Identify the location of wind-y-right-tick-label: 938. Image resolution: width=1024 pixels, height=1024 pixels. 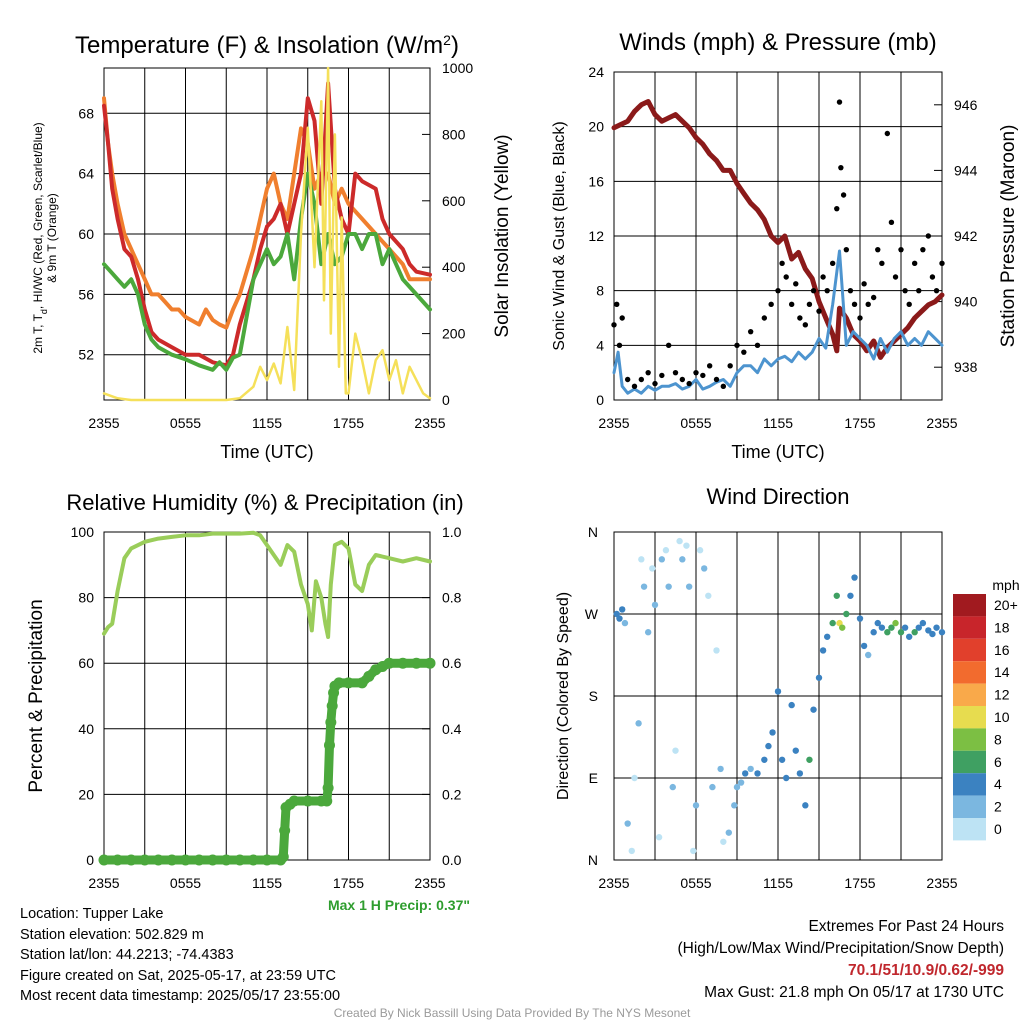
(966, 367).